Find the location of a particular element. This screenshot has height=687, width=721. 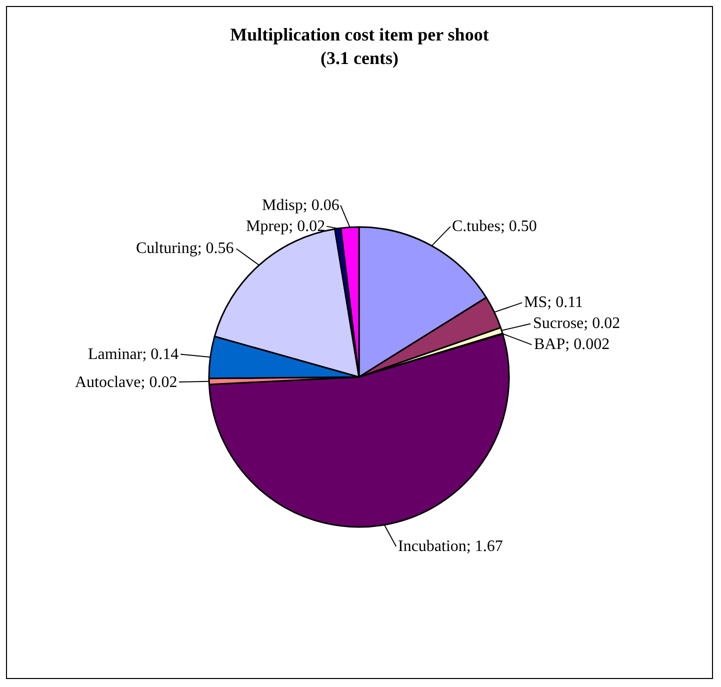

slice-label: MS; 0.11 is located at coordinates (553, 302).